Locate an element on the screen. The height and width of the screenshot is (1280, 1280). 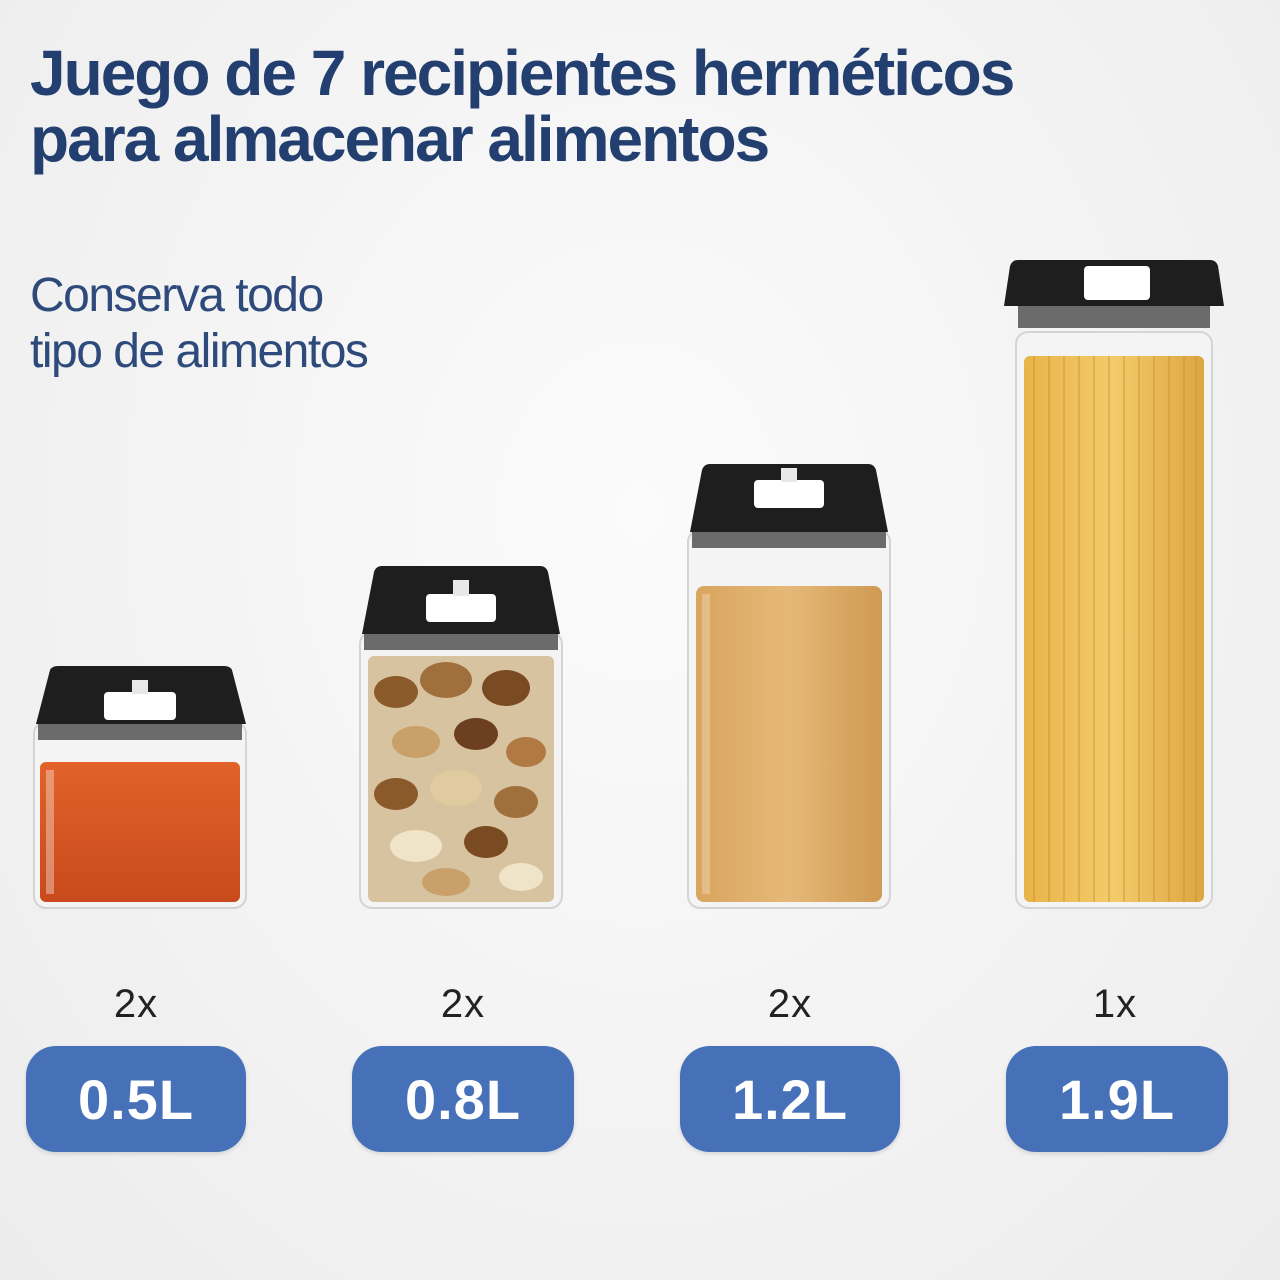
container-medium-image is located at coordinates (461, 737).